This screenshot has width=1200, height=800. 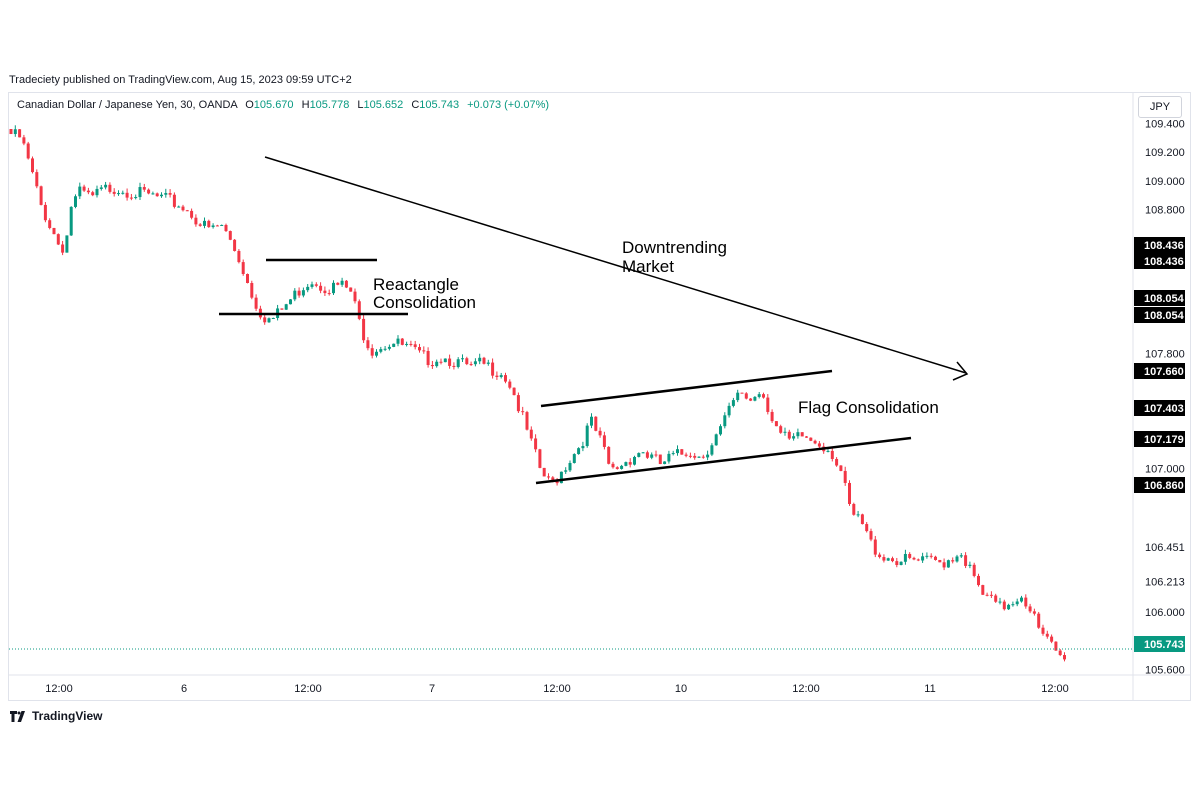 I want to click on high-value: 105.778, so click(x=329, y=105).